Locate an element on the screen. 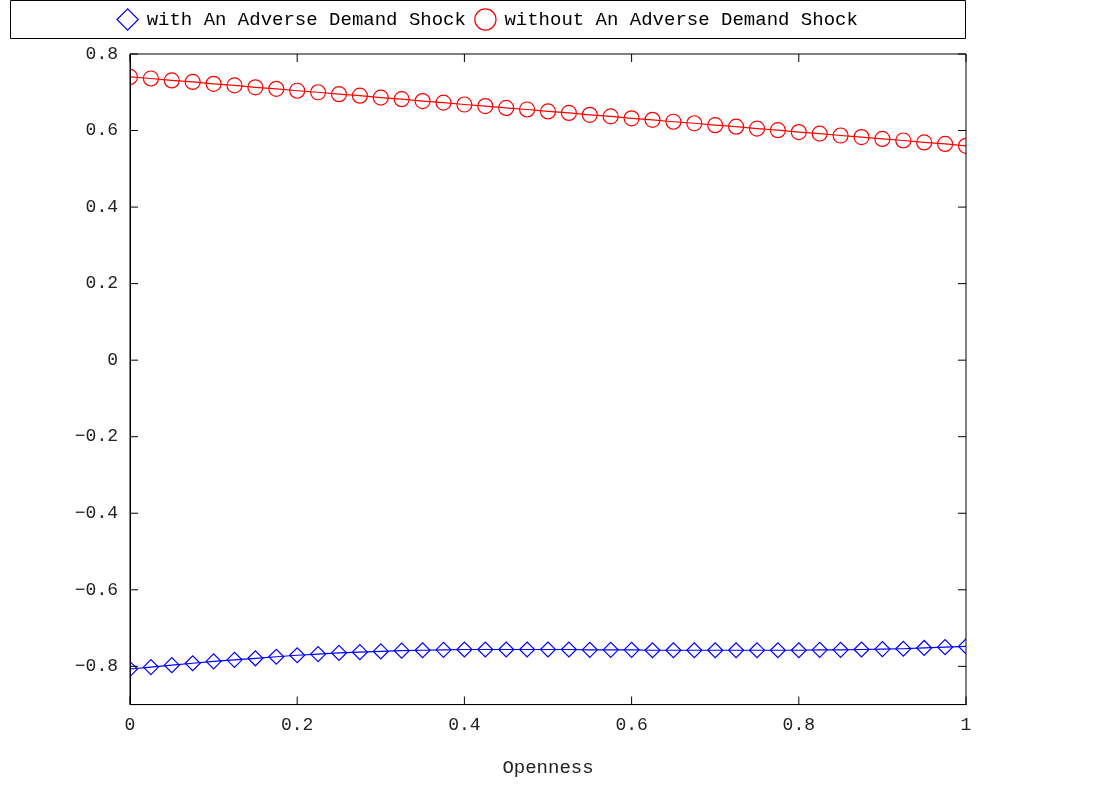  x-tick-label: 0.2 is located at coordinates (297, 725).